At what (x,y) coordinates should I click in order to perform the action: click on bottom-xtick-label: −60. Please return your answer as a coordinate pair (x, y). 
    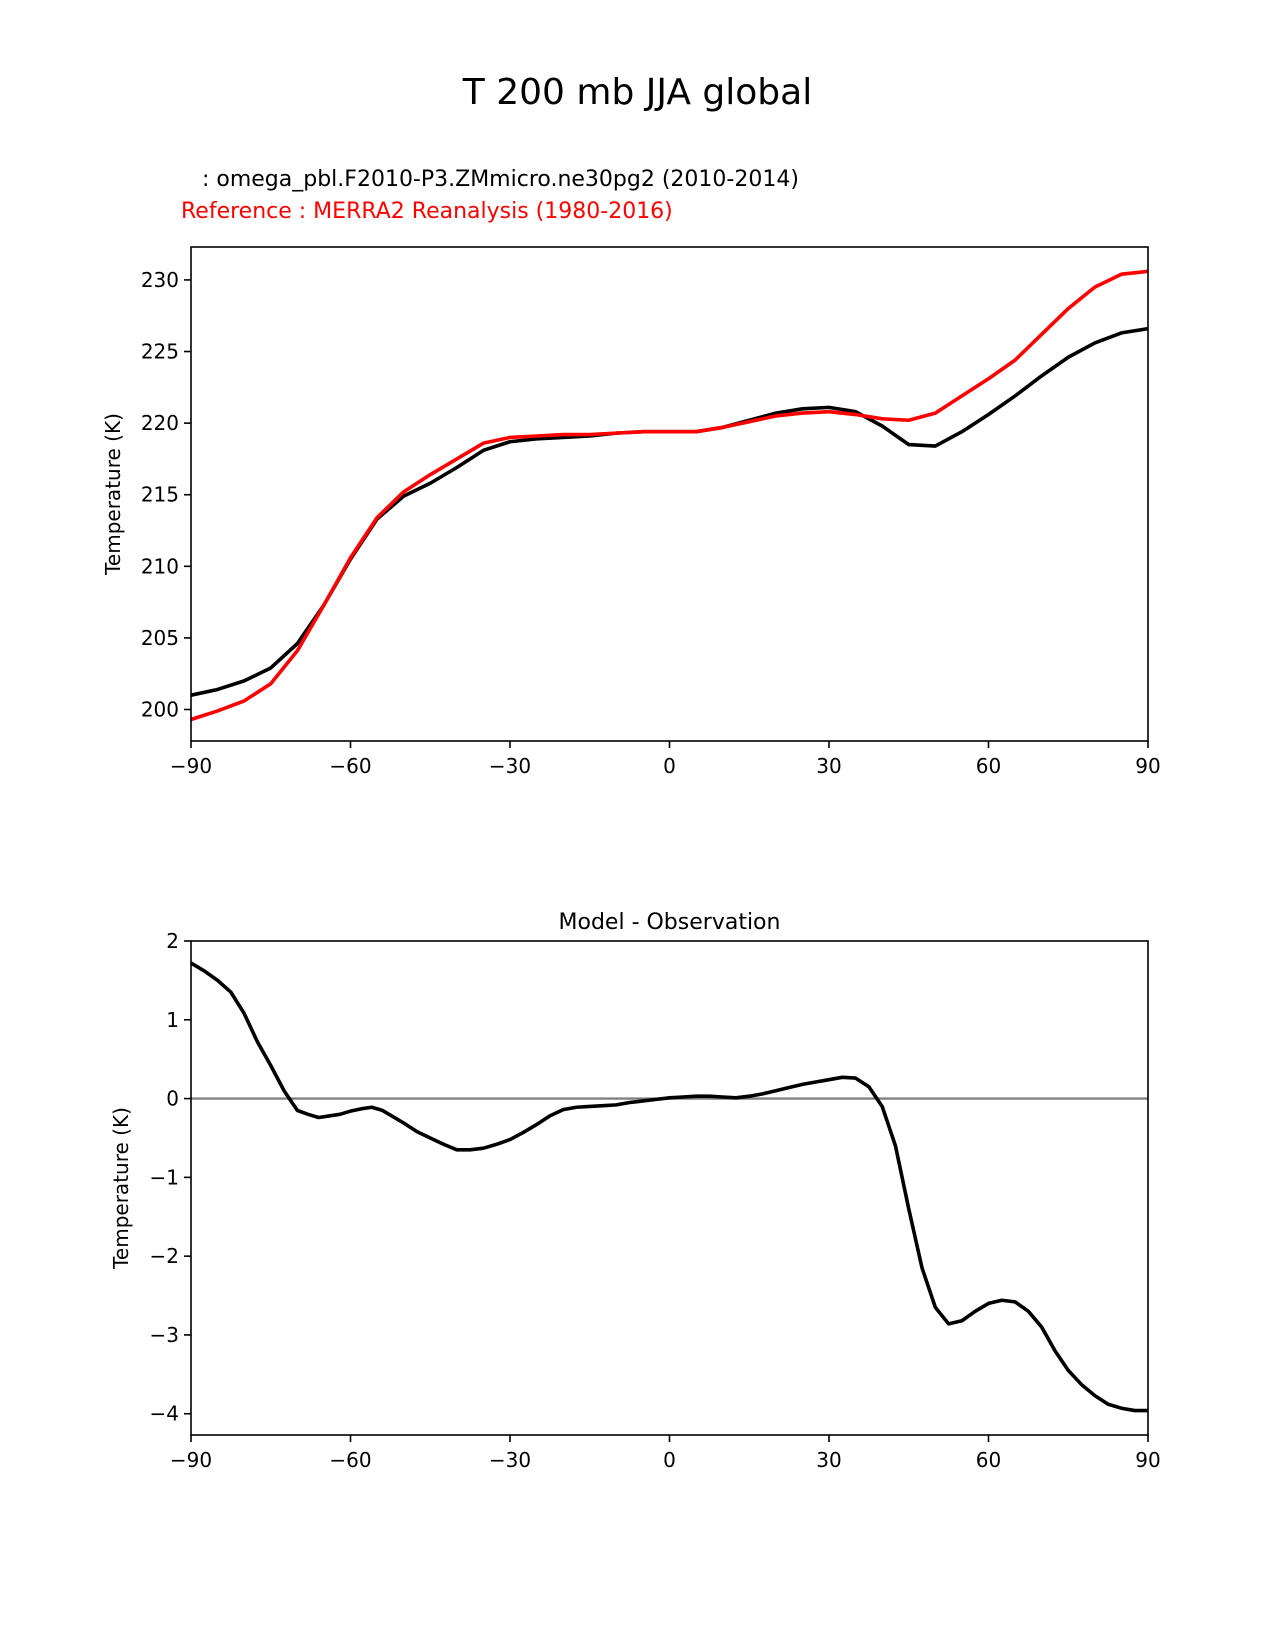
    Looking at the image, I should click on (350, 1460).